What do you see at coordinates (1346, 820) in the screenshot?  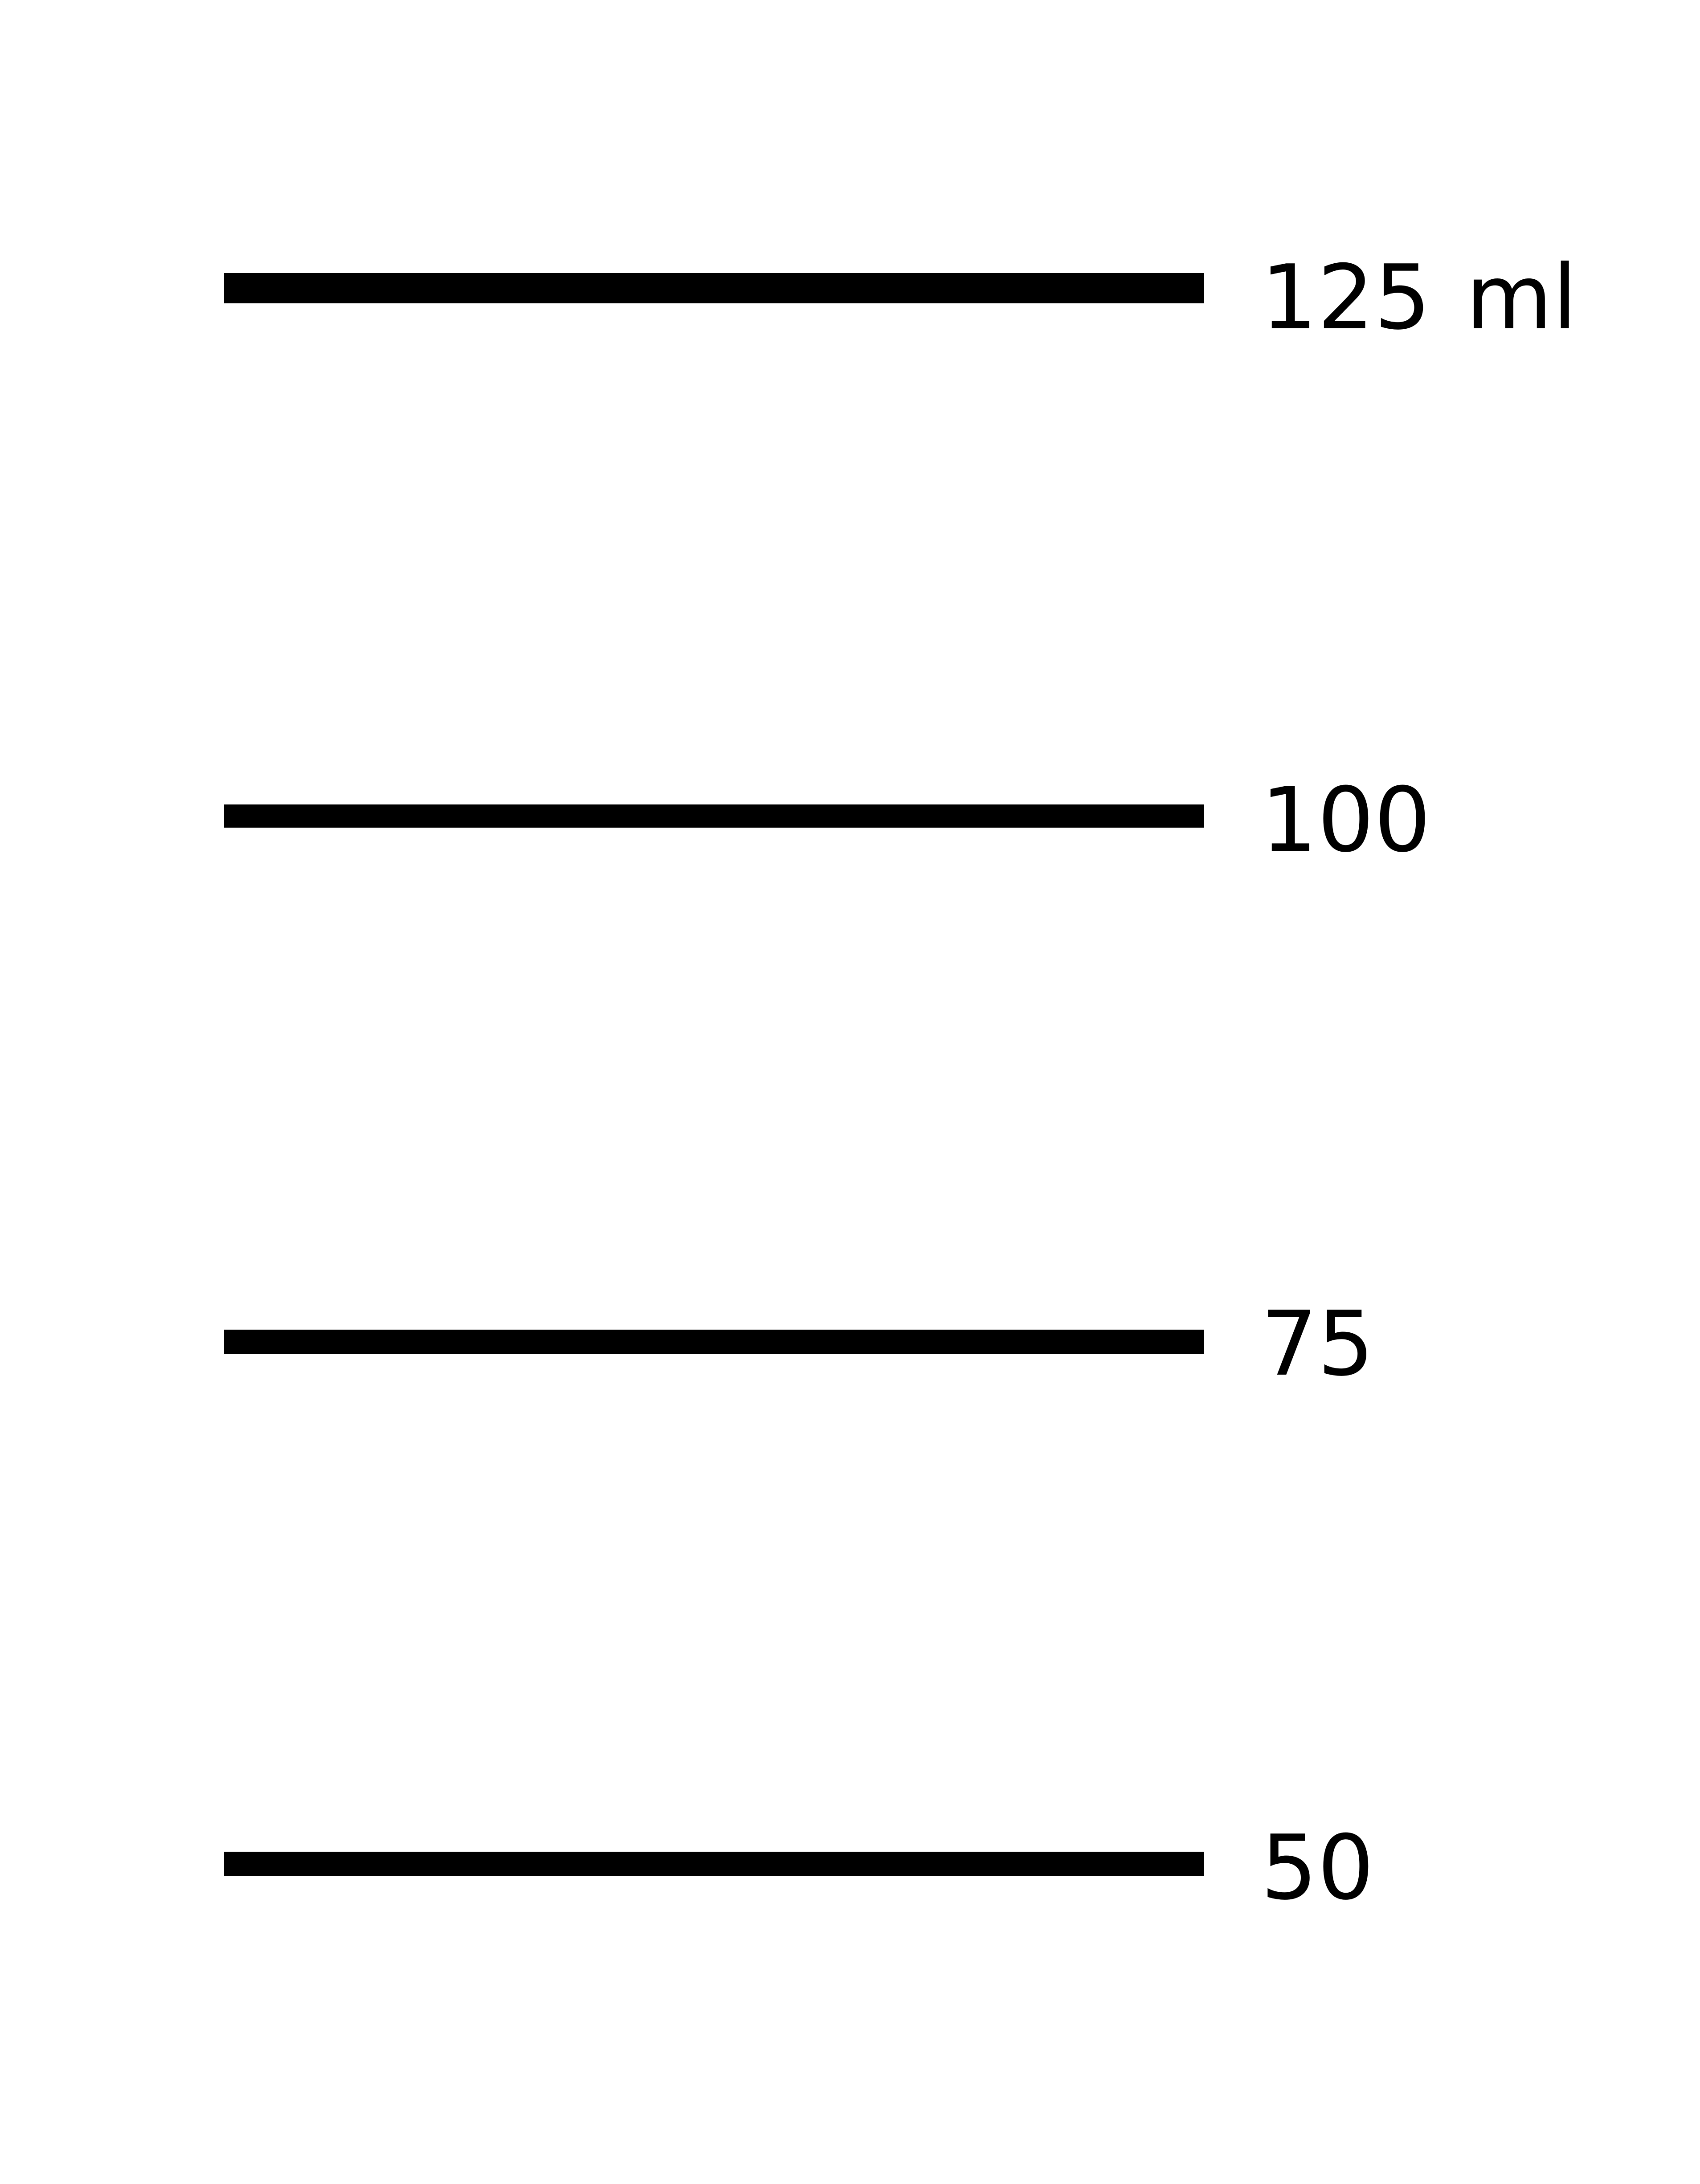 I see `graduation-label-100: 100` at bounding box center [1346, 820].